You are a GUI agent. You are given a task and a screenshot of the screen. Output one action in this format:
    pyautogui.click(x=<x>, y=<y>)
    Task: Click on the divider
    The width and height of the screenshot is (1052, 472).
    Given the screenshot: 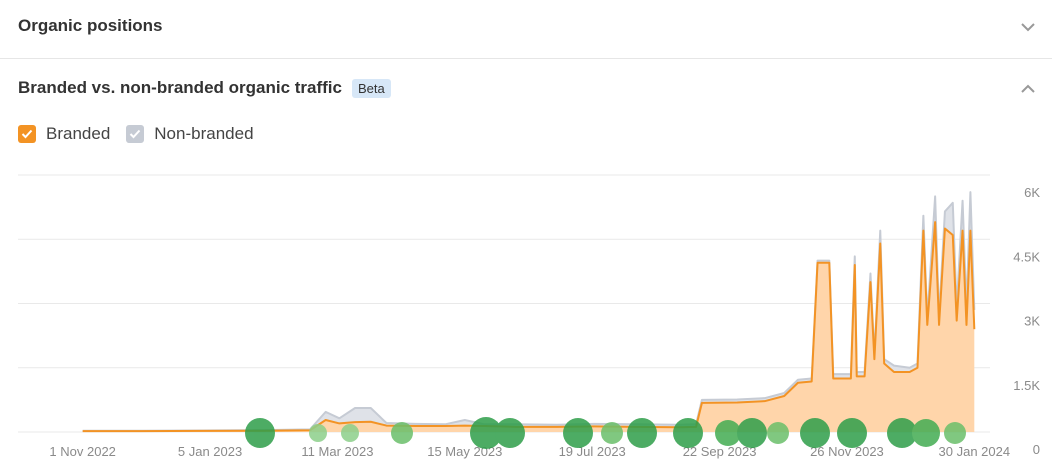 What is the action you would take?
    pyautogui.click(x=526, y=58)
    